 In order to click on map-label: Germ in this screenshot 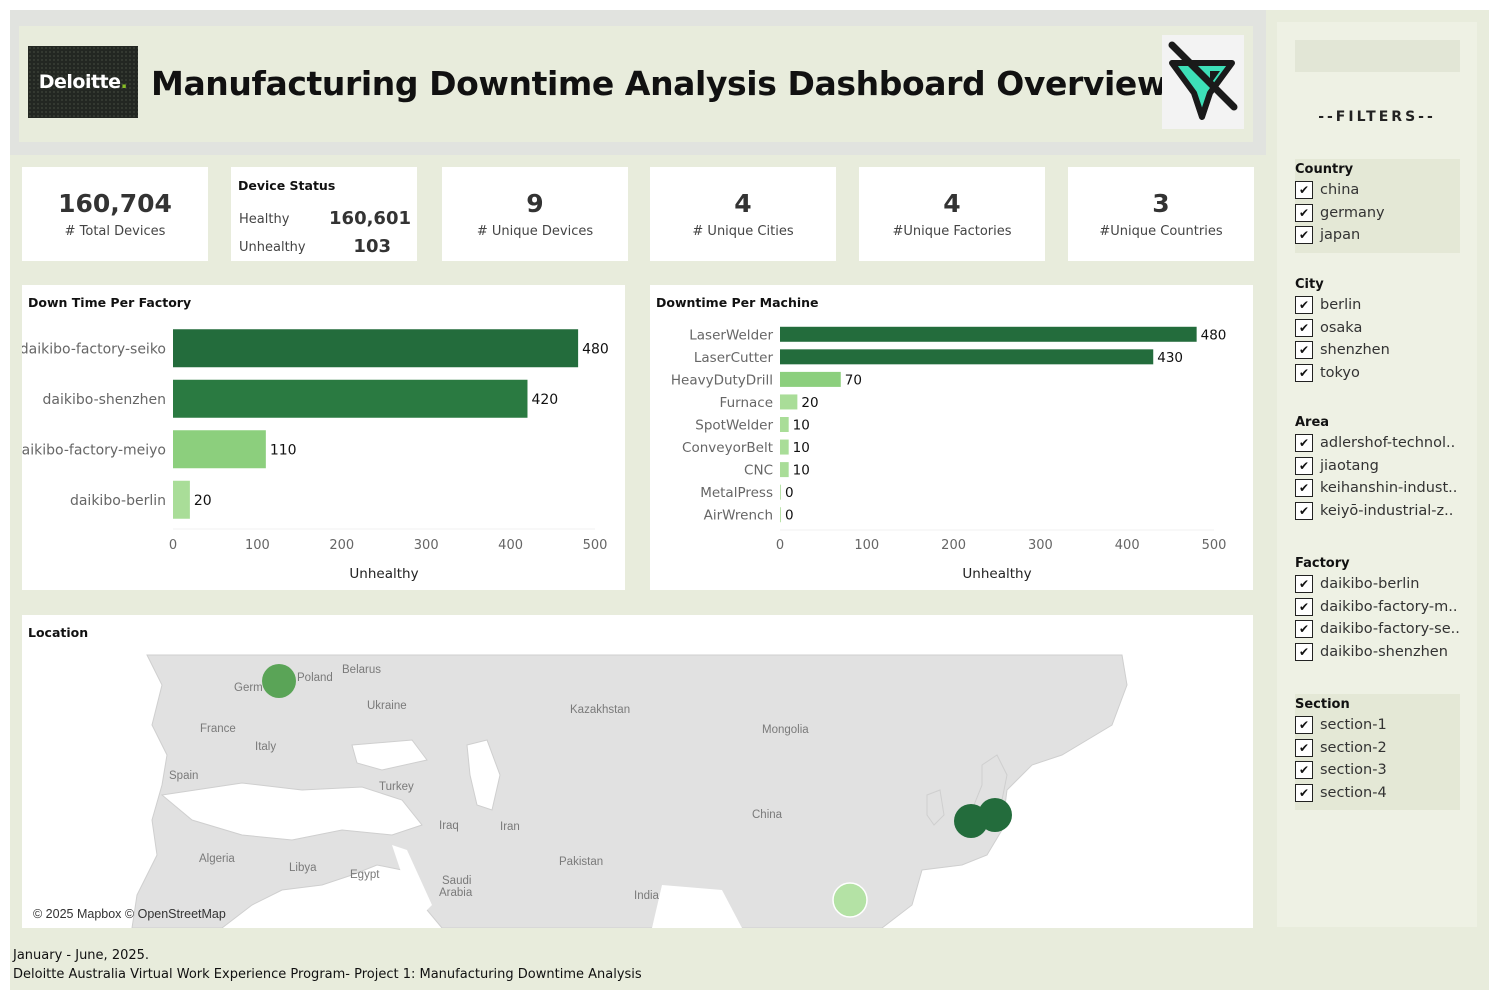, I will do `click(248, 688)`.